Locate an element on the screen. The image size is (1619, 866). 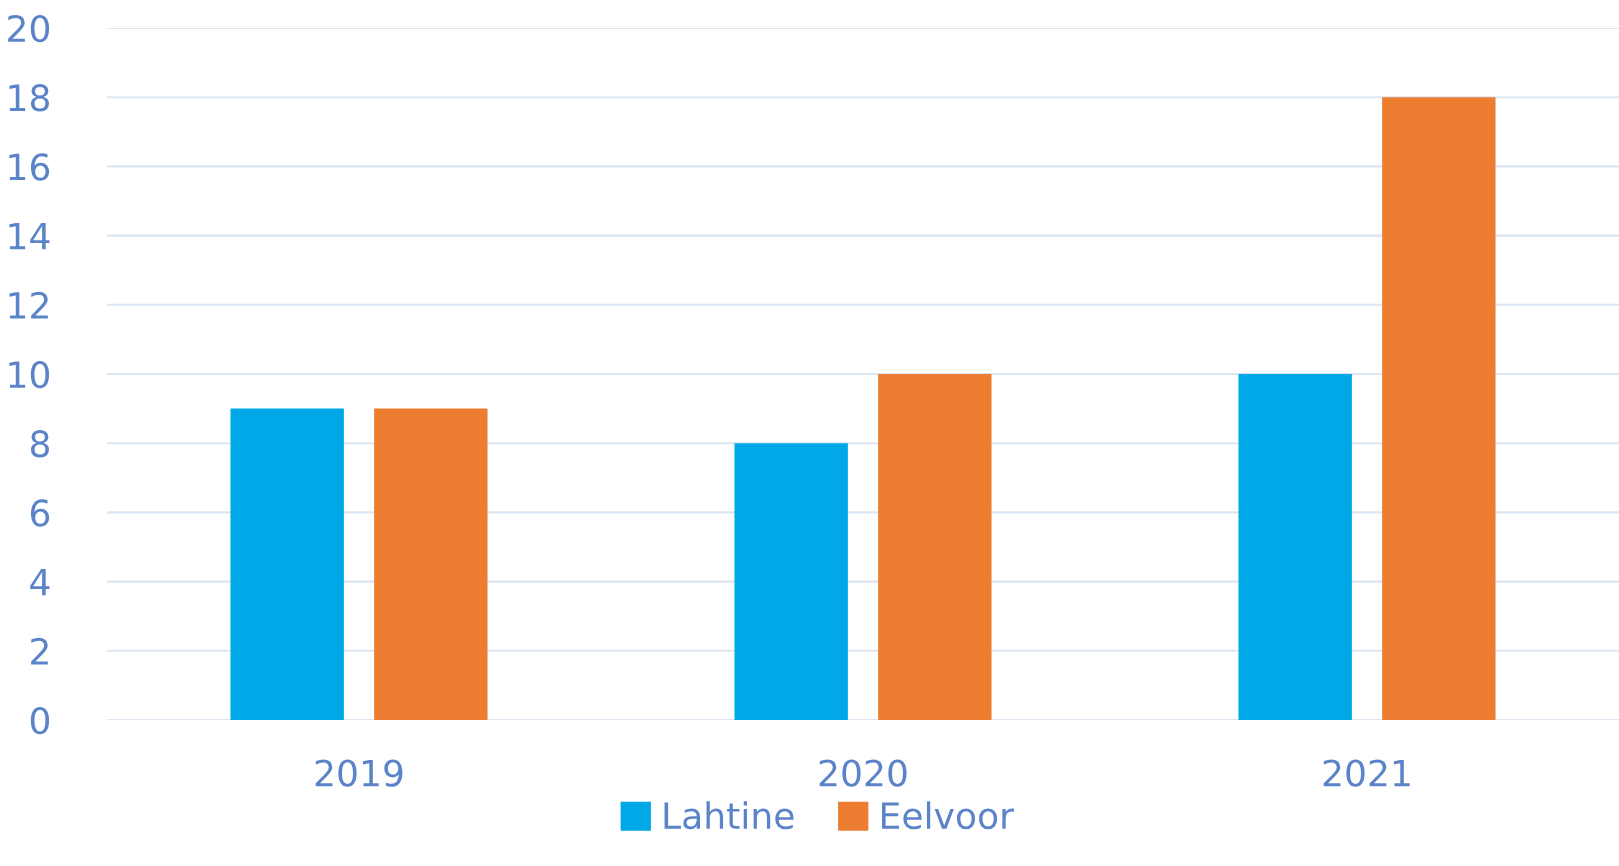
y-tick-label: 20 is located at coordinates (29, 28).